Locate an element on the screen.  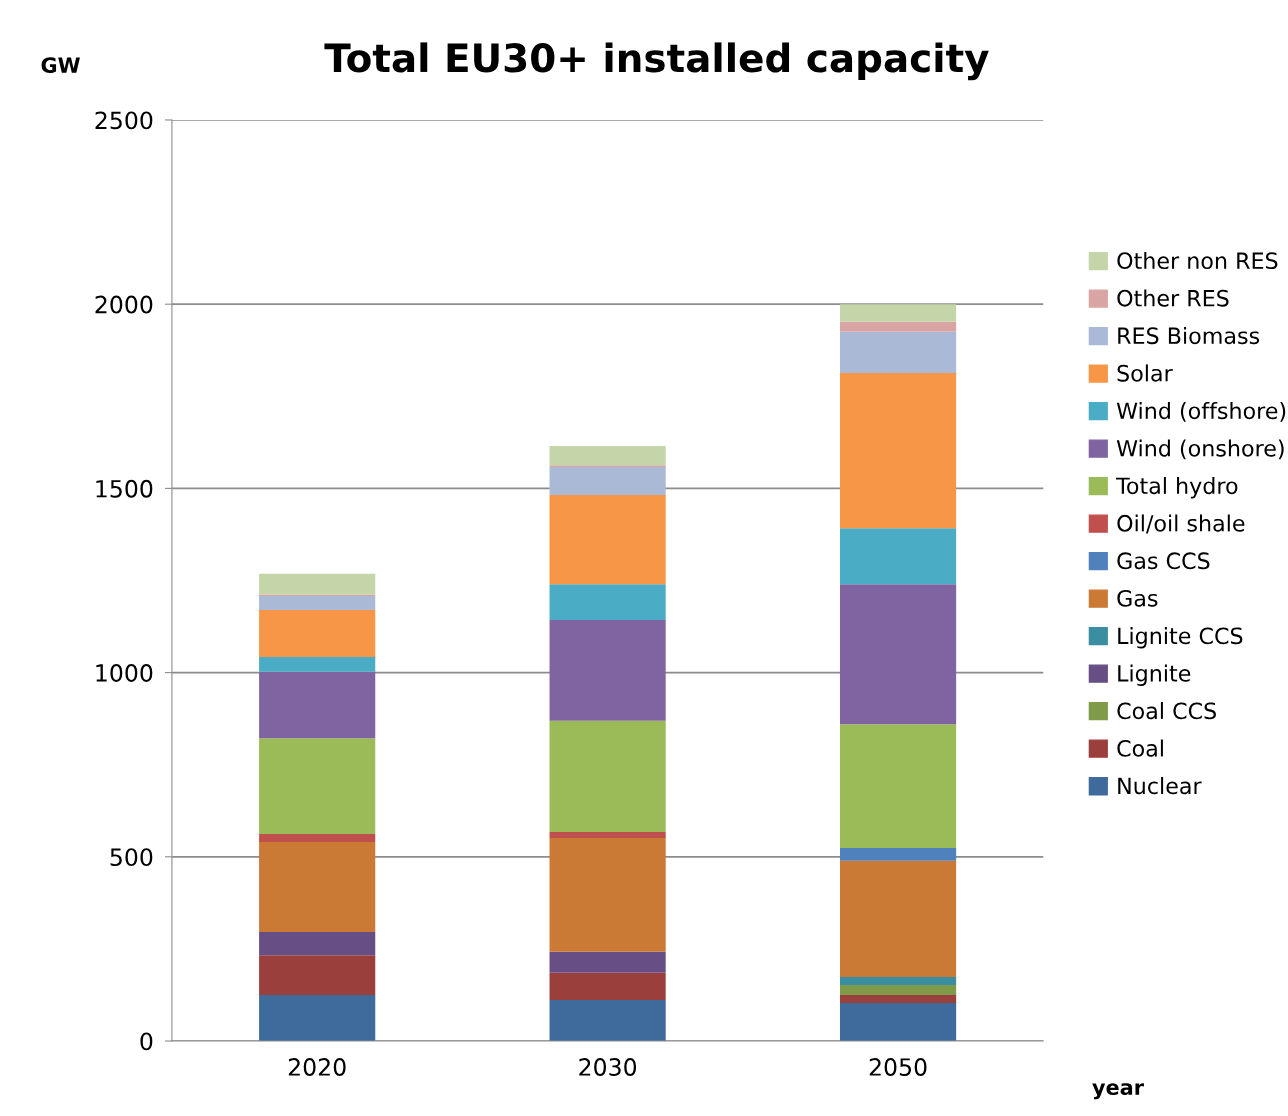
y-tick-label: 500 is located at coordinates (131, 857).